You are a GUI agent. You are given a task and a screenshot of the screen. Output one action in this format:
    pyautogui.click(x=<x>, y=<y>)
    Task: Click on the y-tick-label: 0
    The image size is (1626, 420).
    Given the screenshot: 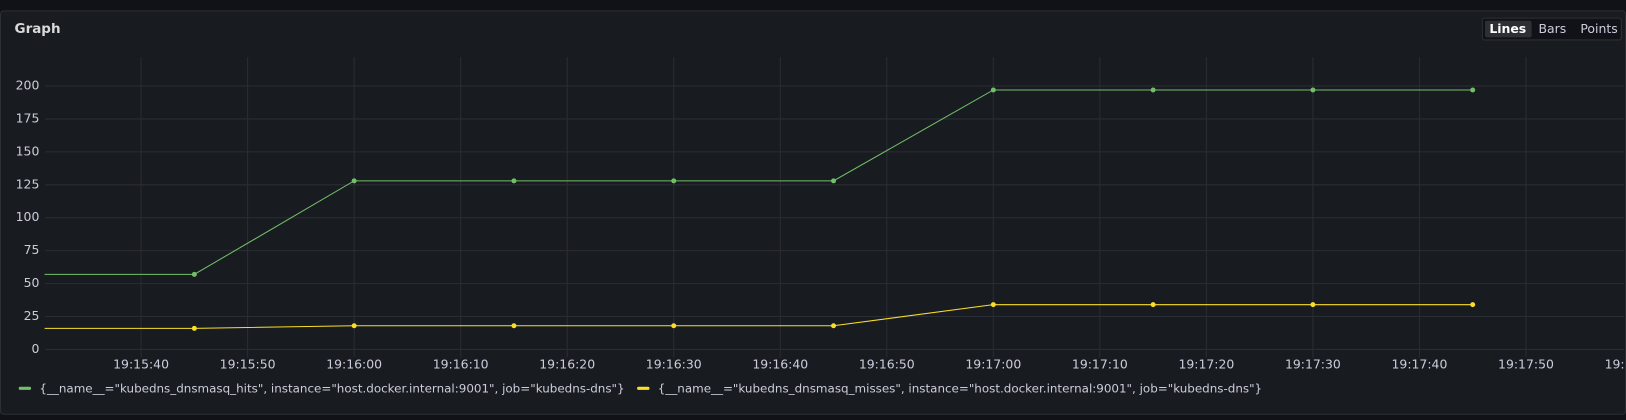 What is the action you would take?
    pyautogui.click(x=35, y=348)
    